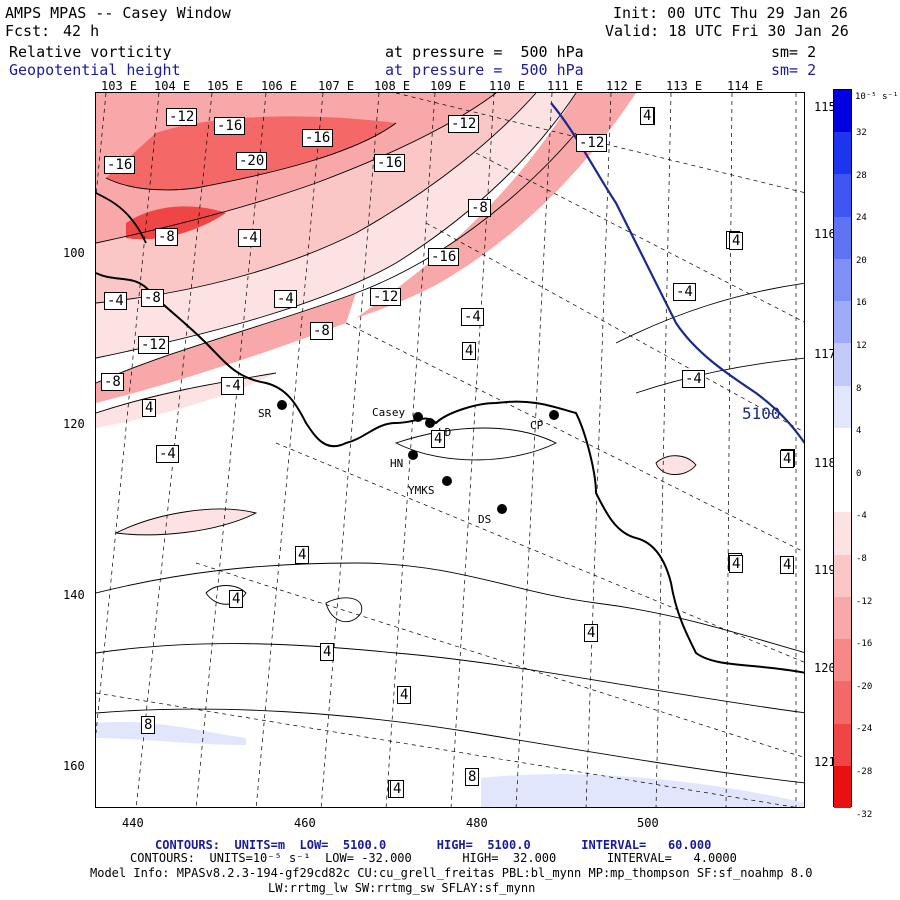  I want to click on x-tick-label: 480, so click(477, 823).